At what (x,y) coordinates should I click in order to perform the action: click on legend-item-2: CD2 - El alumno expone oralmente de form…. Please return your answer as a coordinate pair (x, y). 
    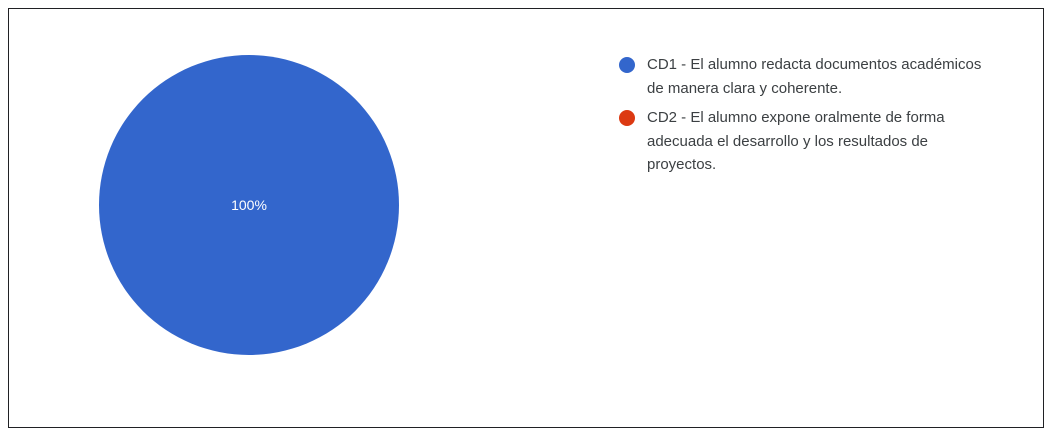
    Looking at the image, I should click on (809, 141).